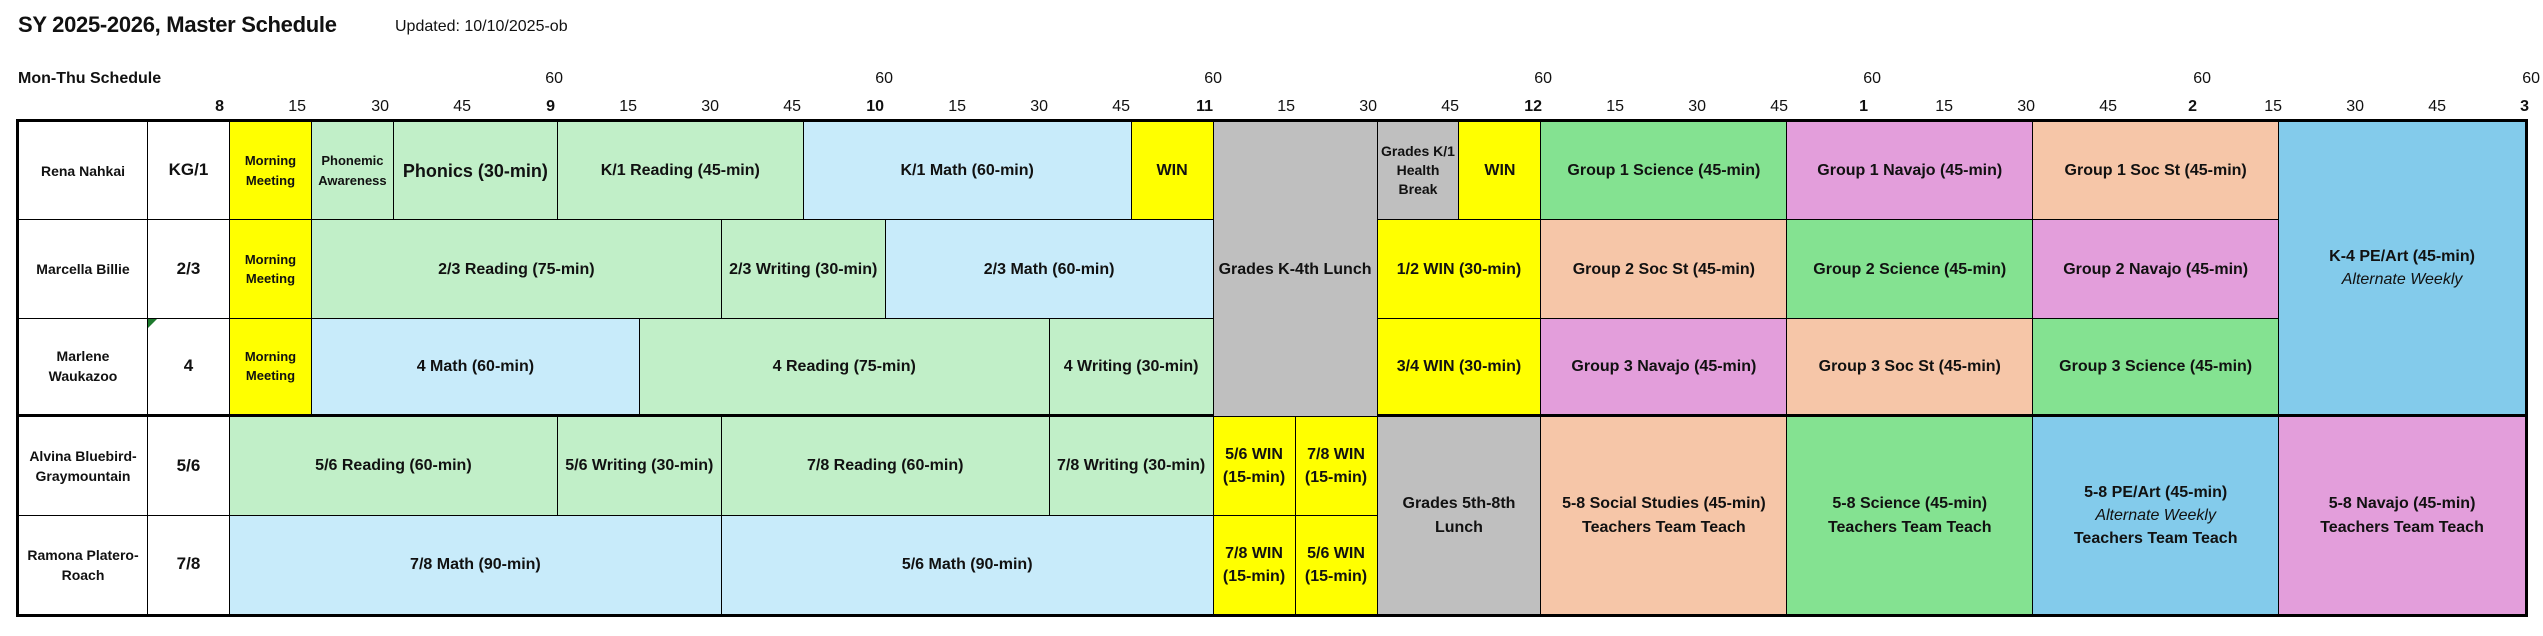  What do you see at coordinates (83, 466) in the screenshot?
I see `teacher-name: Alvina Bluebird-Graymountain` at bounding box center [83, 466].